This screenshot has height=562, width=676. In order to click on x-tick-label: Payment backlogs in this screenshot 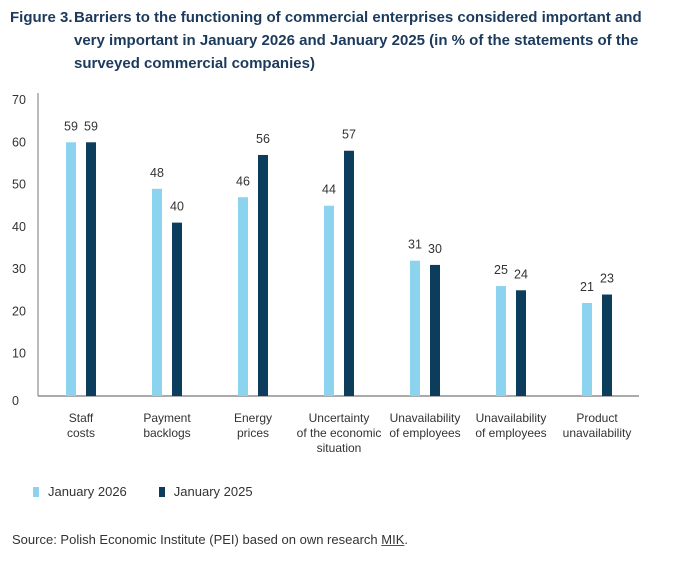, I will do `click(167, 425)`.